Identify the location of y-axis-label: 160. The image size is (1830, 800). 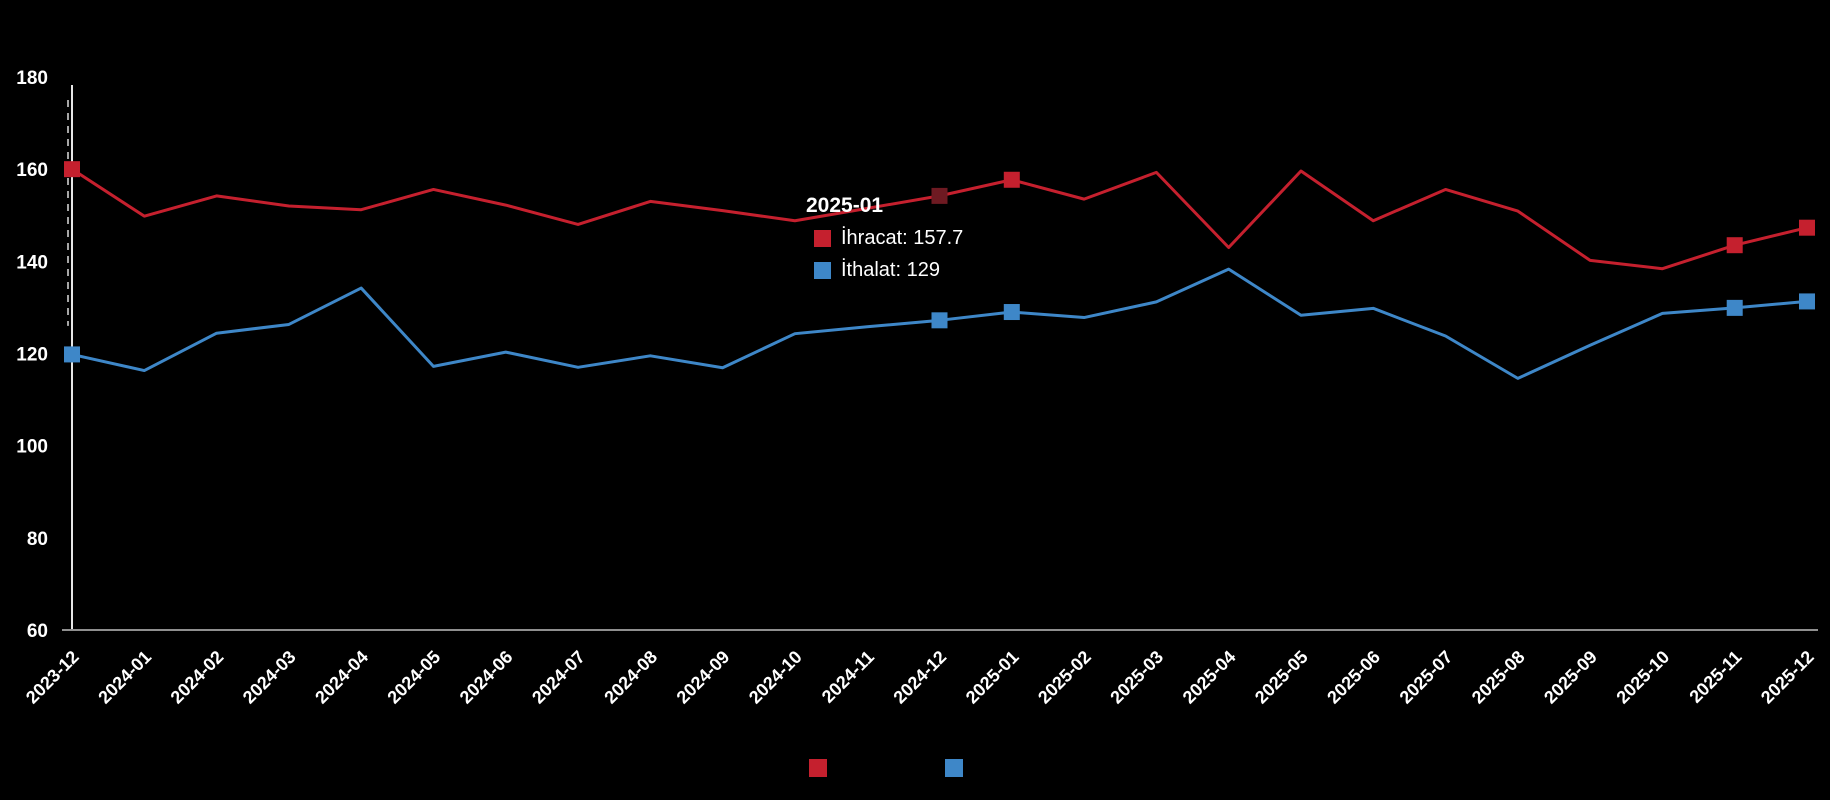
(32, 170).